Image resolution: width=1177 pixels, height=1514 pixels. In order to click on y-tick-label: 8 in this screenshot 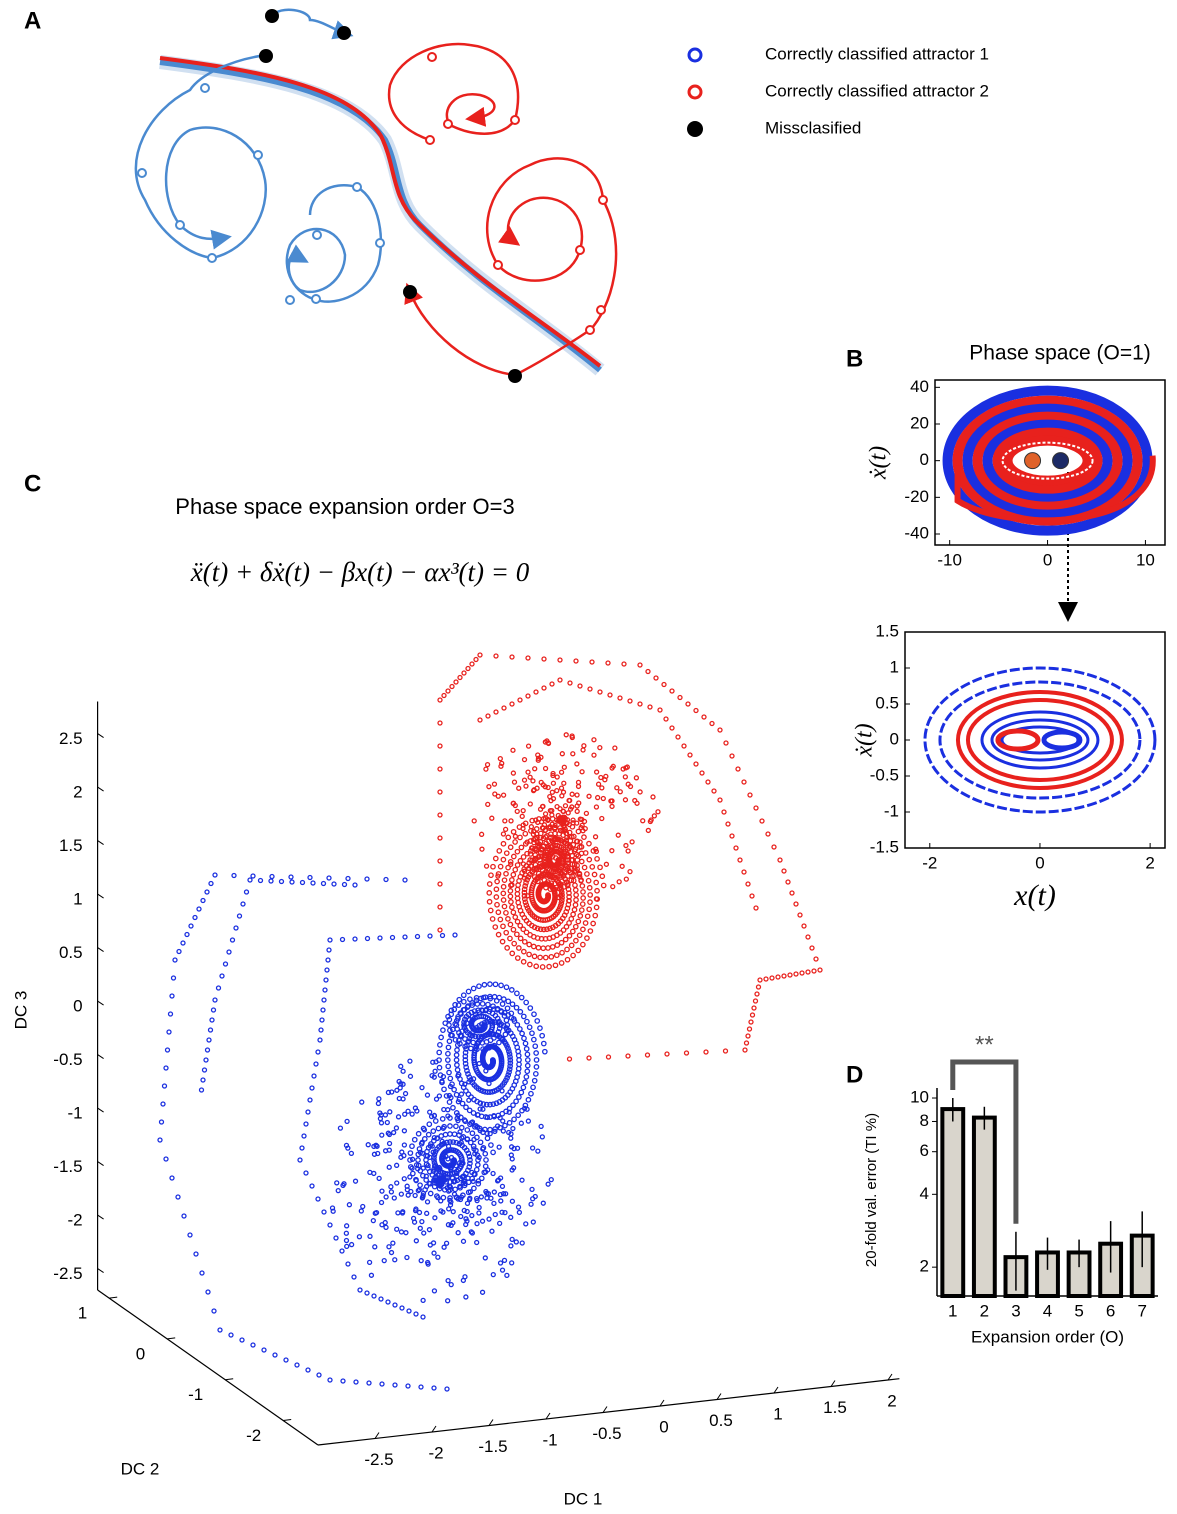, I will do `click(924, 1120)`.